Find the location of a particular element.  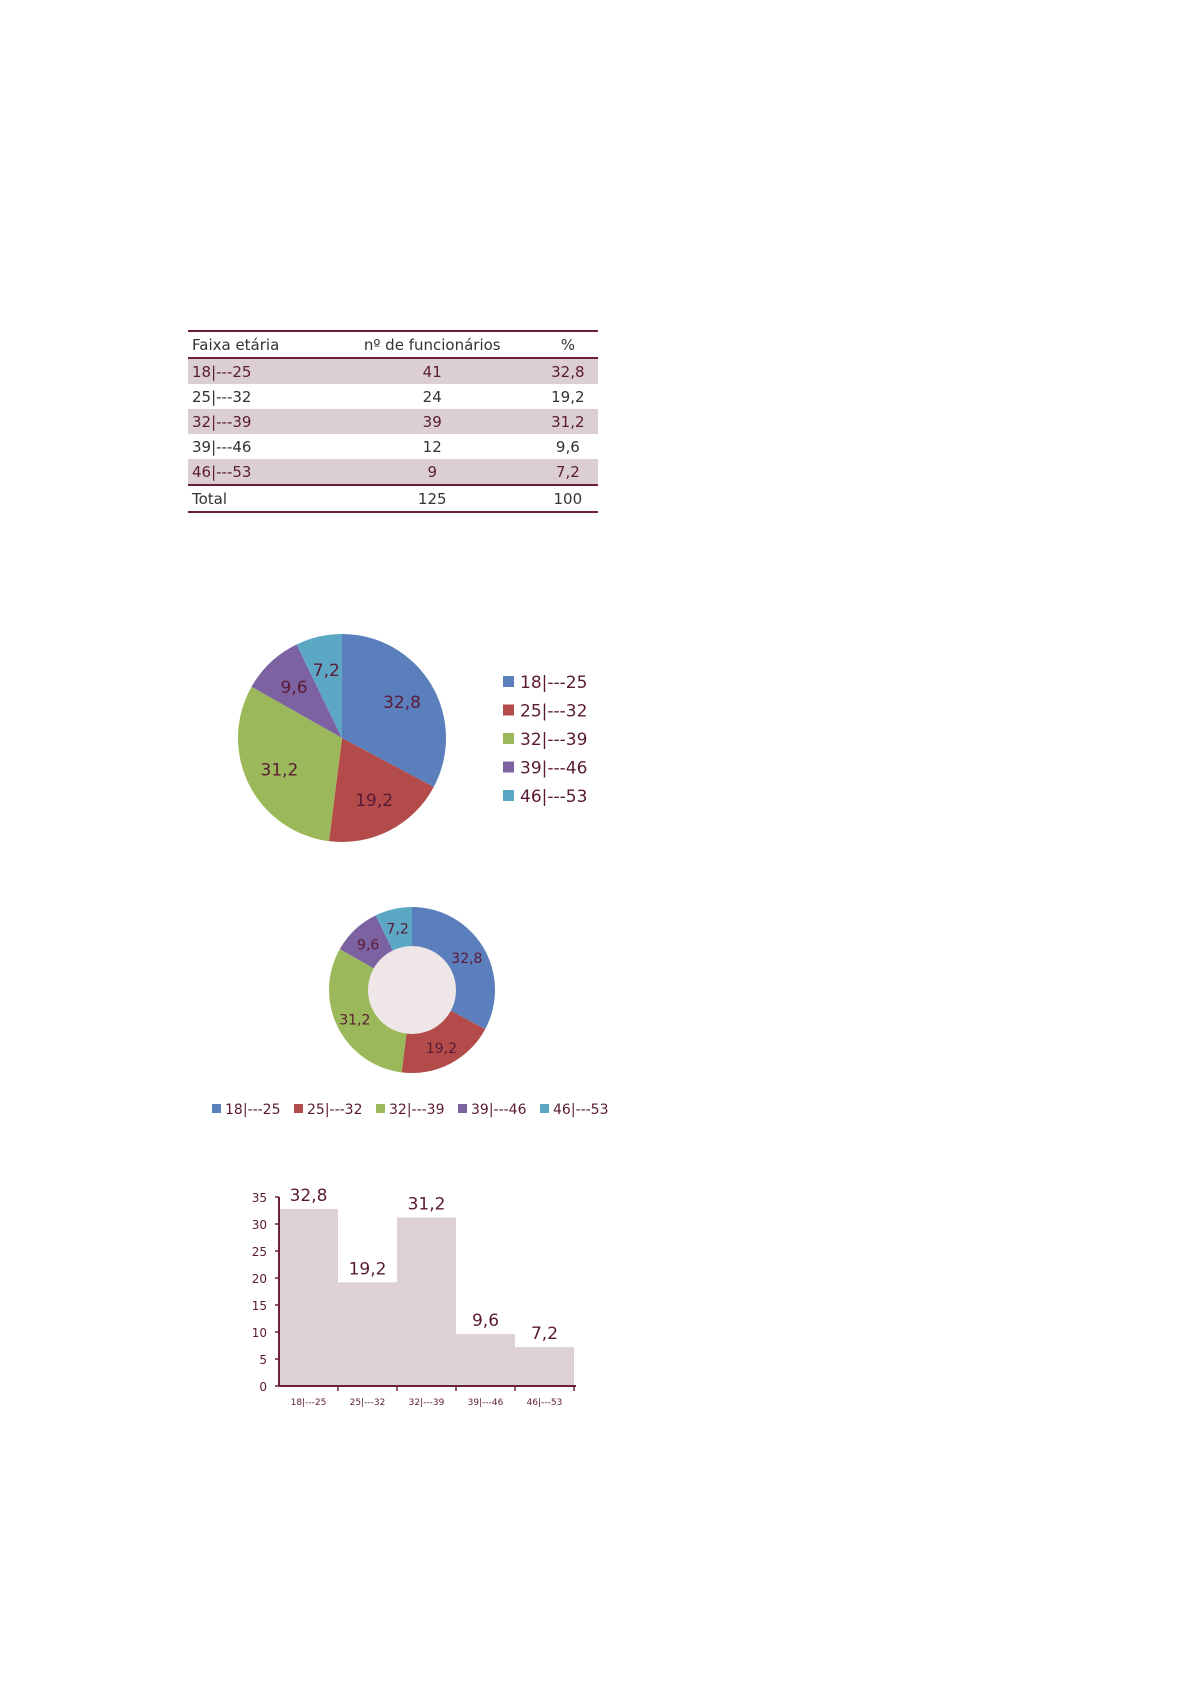

table-cell: 12 is located at coordinates (432, 446).